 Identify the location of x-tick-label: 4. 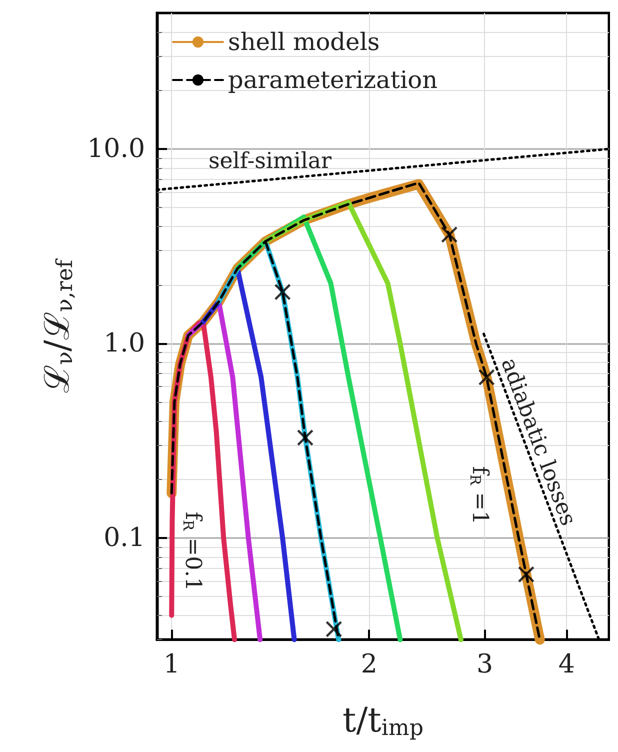
(566, 665).